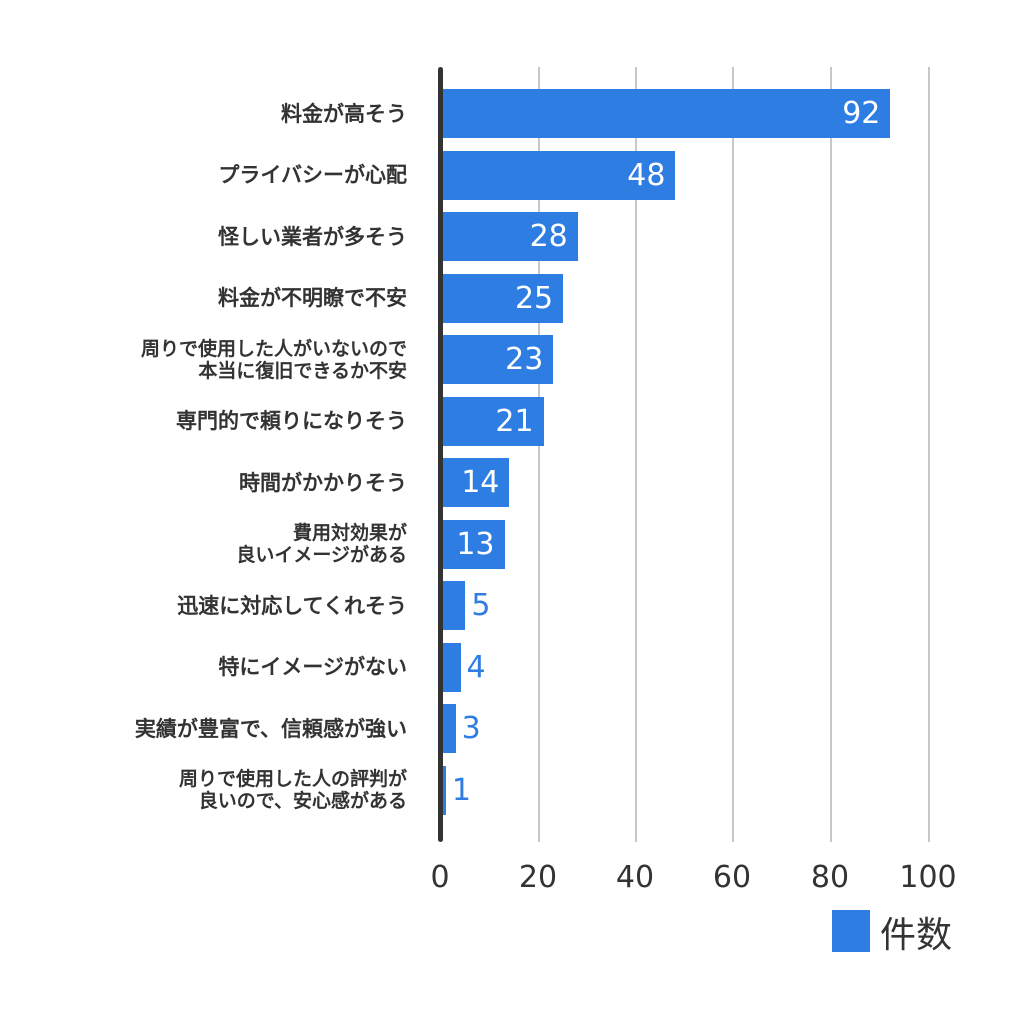  I want to click on category-label: 実績が豊富で、信頼感が強い, so click(217, 729).